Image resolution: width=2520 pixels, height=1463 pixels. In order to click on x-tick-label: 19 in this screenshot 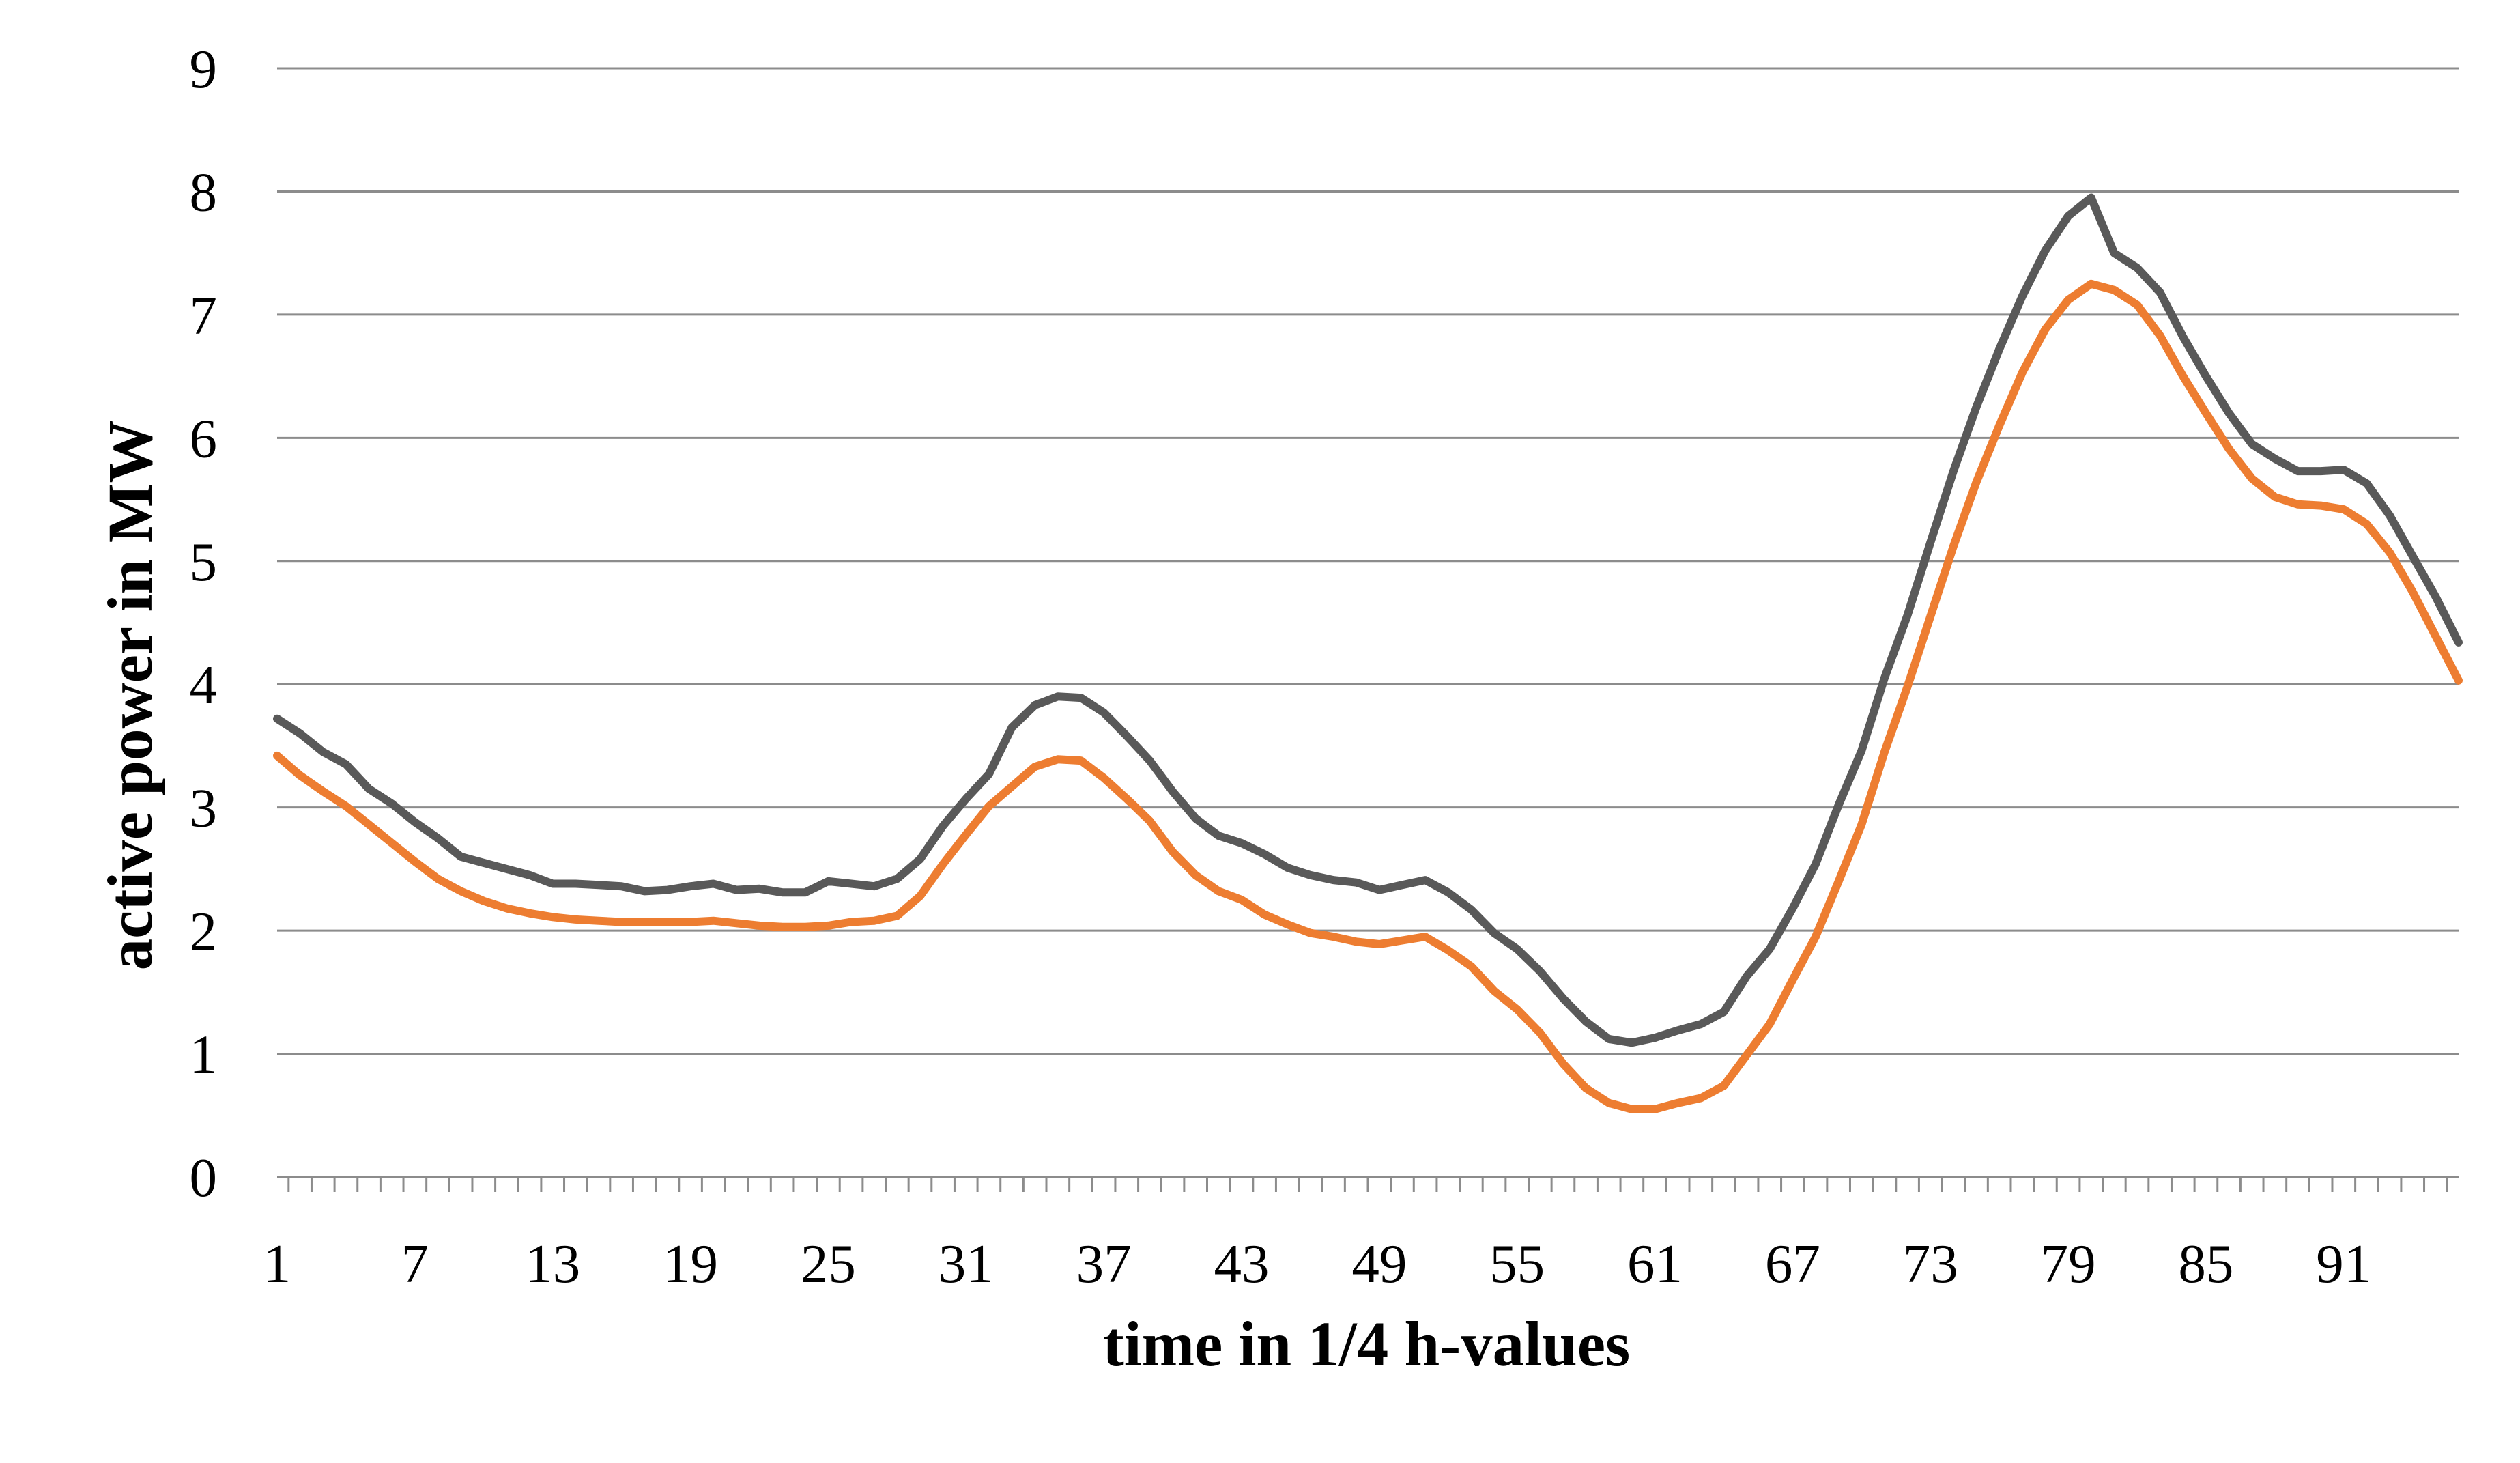, I will do `click(690, 1263)`.